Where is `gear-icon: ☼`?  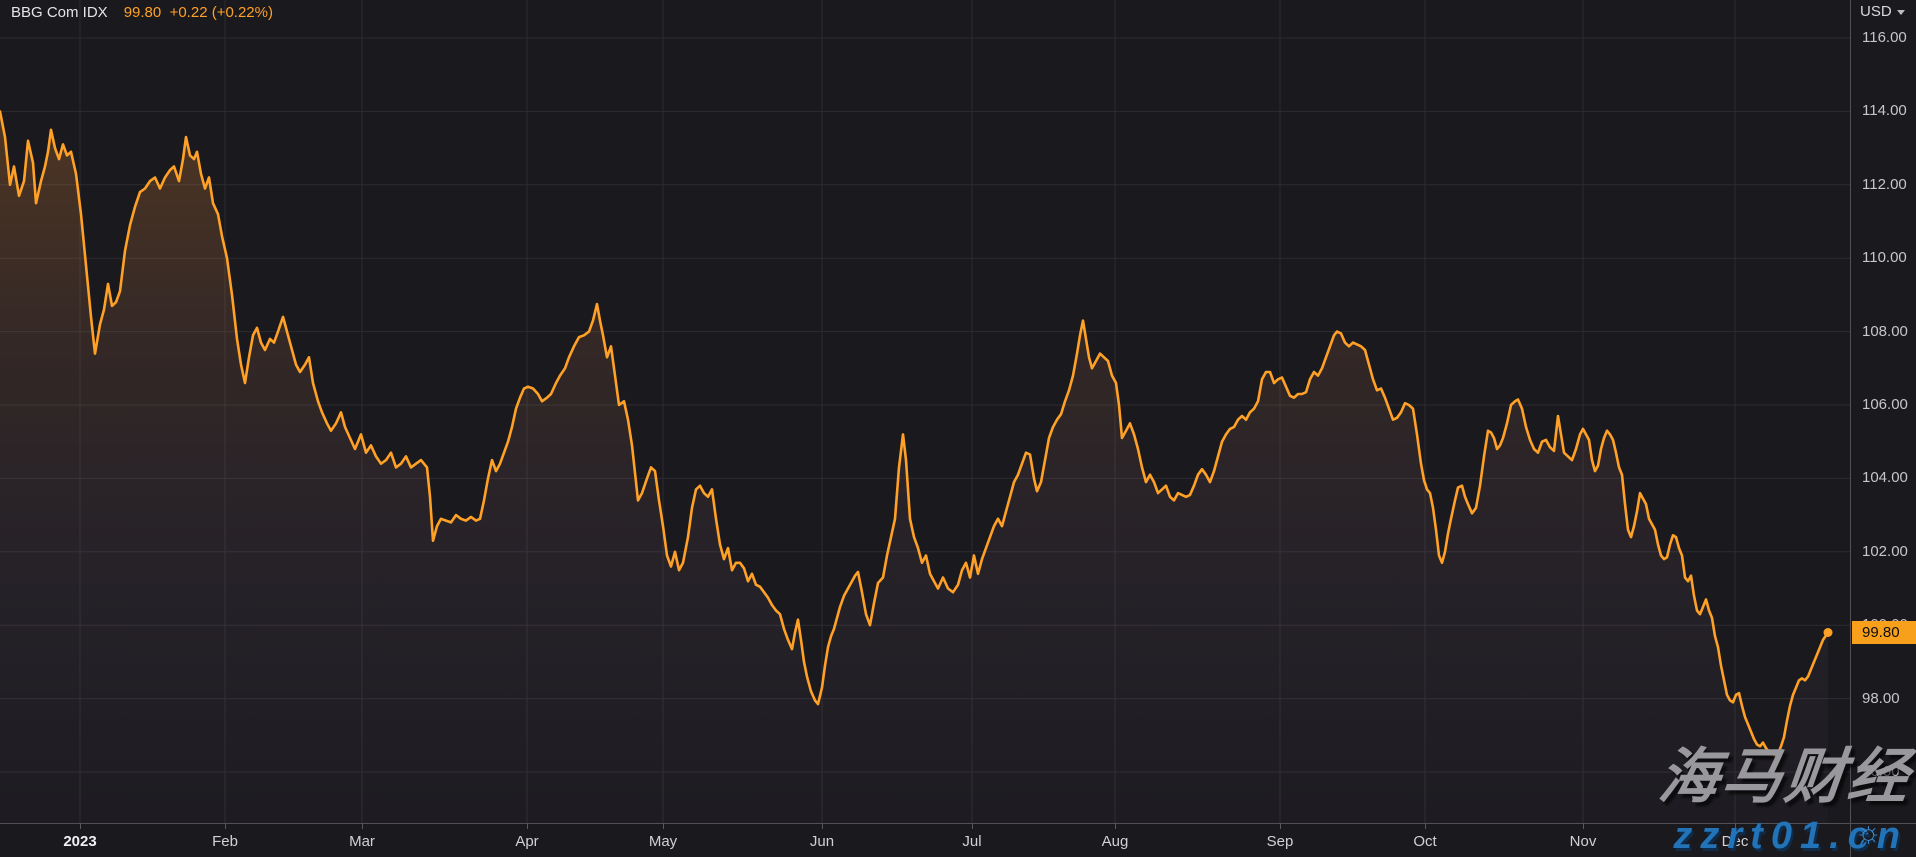 gear-icon: ☼ is located at coordinates (1868, 832).